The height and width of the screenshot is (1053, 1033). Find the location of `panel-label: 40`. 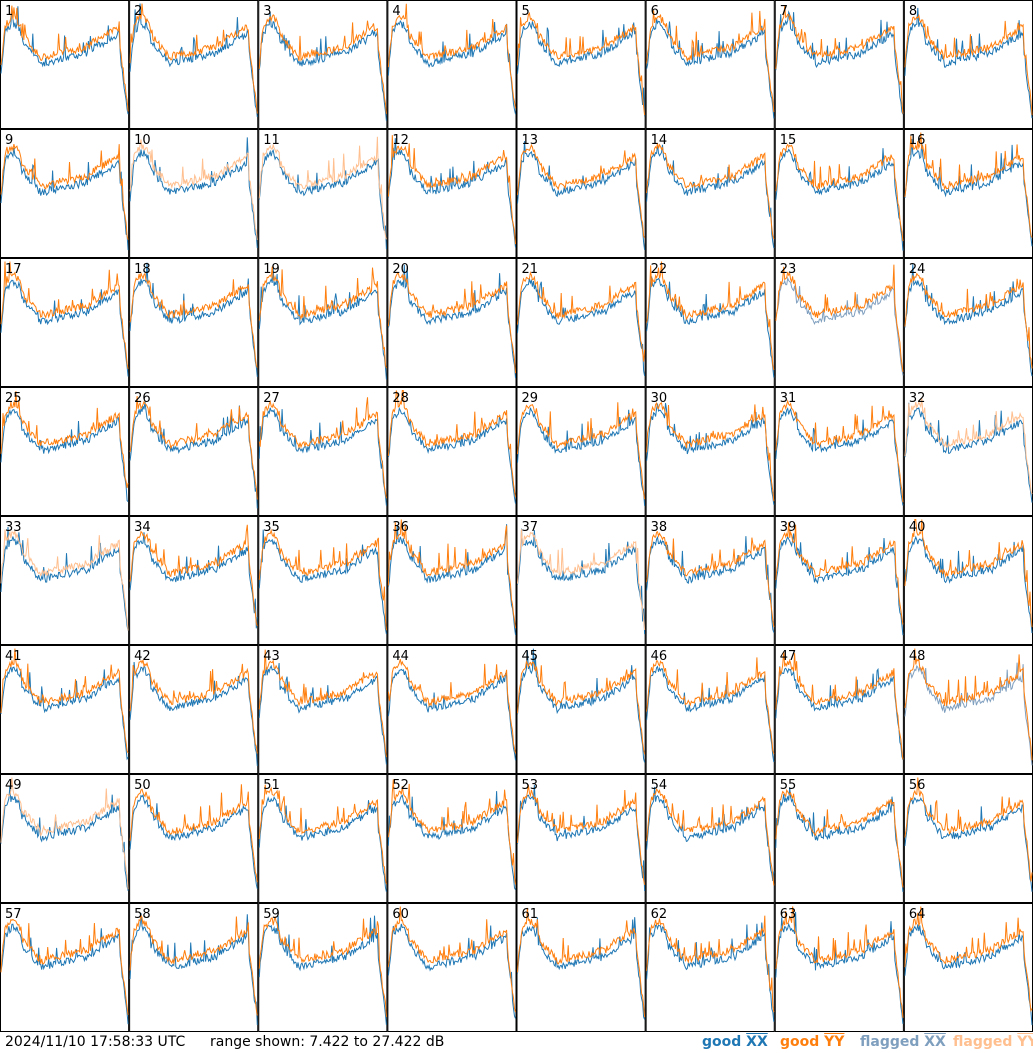

panel-label: 40 is located at coordinates (917, 527).